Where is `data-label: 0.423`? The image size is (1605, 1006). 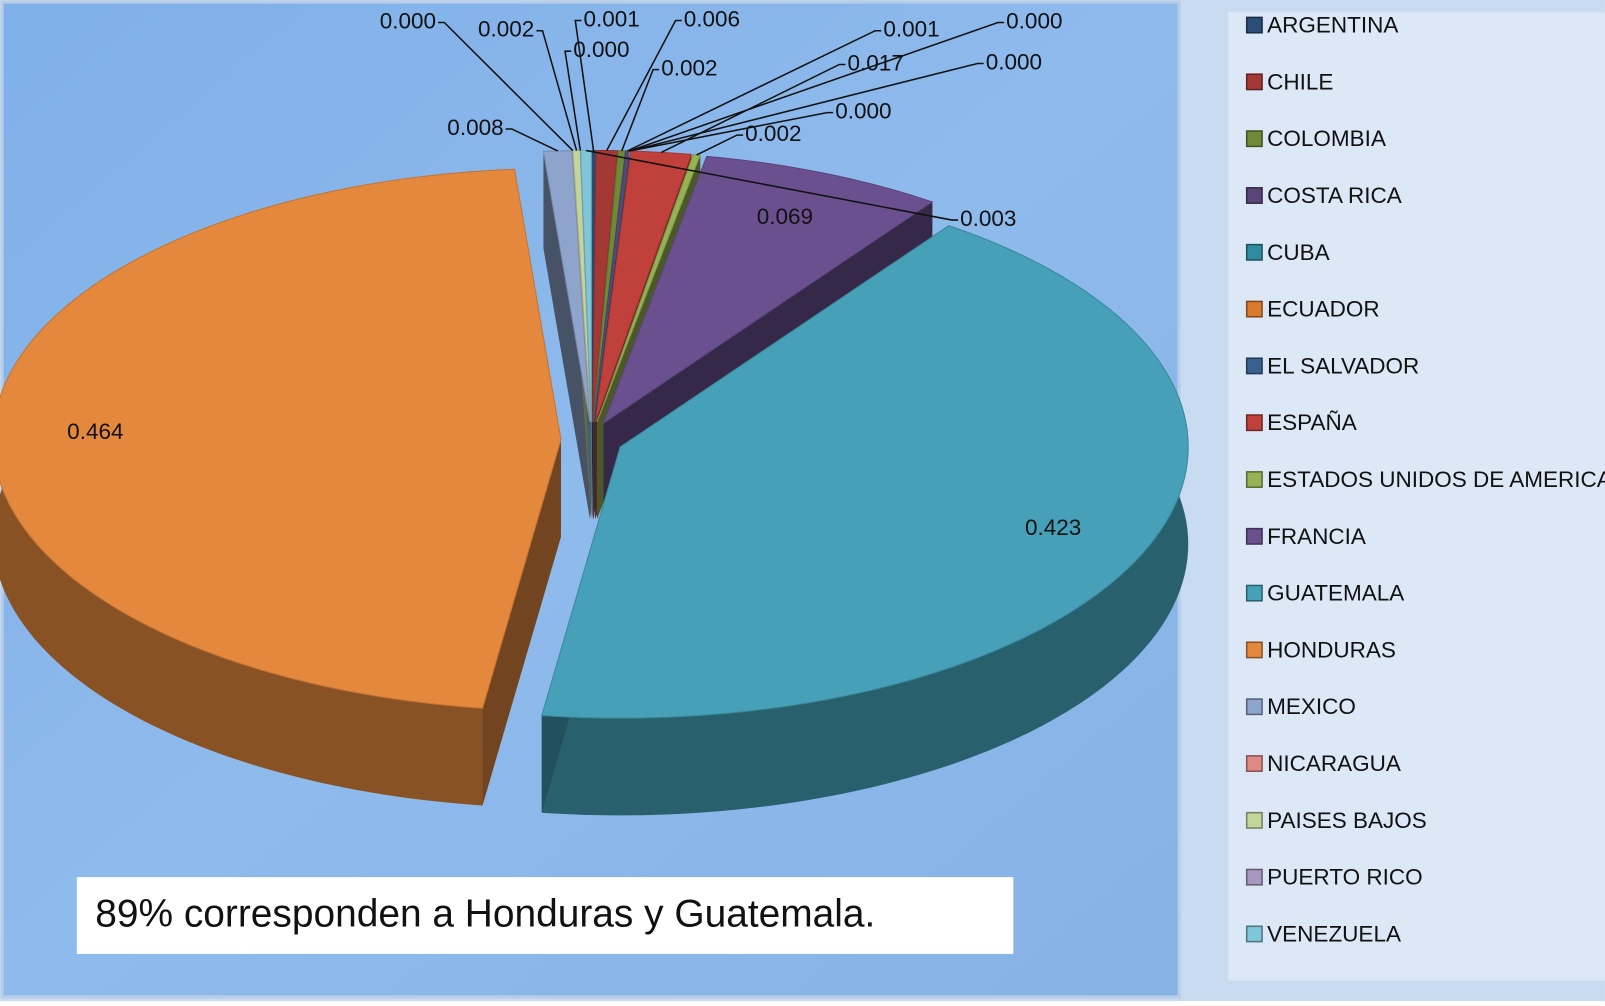
data-label: 0.423 is located at coordinates (1053, 527).